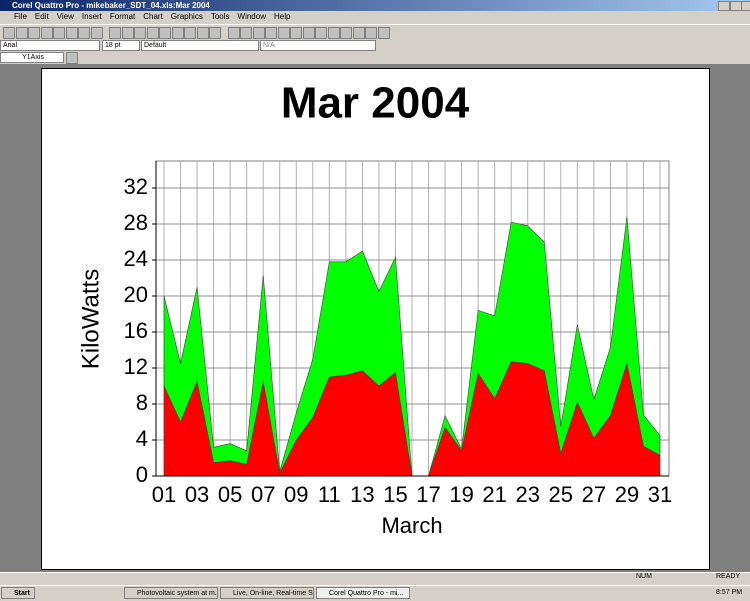 Image resolution: width=750 pixels, height=601 pixels. Describe the element at coordinates (121, 45) in the screenshot. I see `size-box: 18 pt` at that location.